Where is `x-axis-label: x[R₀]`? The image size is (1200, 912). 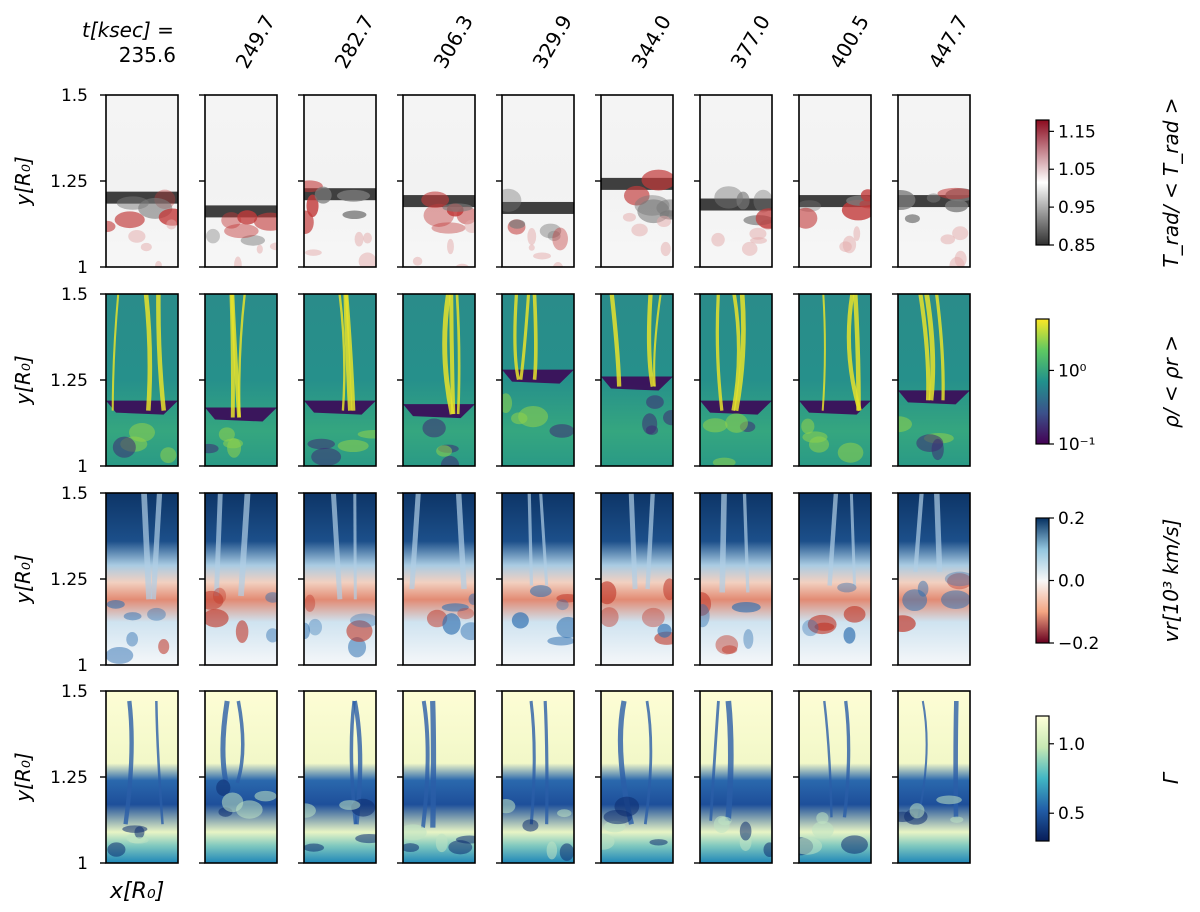
x-axis-label: x[R₀] is located at coordinates (136, 891).